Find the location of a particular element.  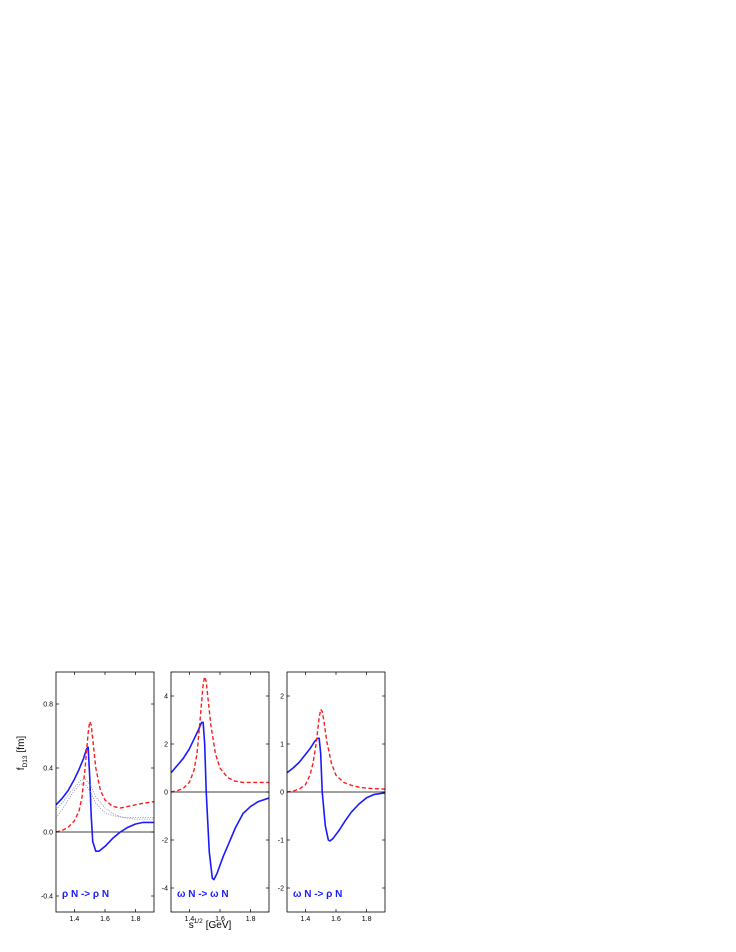

series-dotted-line is located at coordinates (105, 801).